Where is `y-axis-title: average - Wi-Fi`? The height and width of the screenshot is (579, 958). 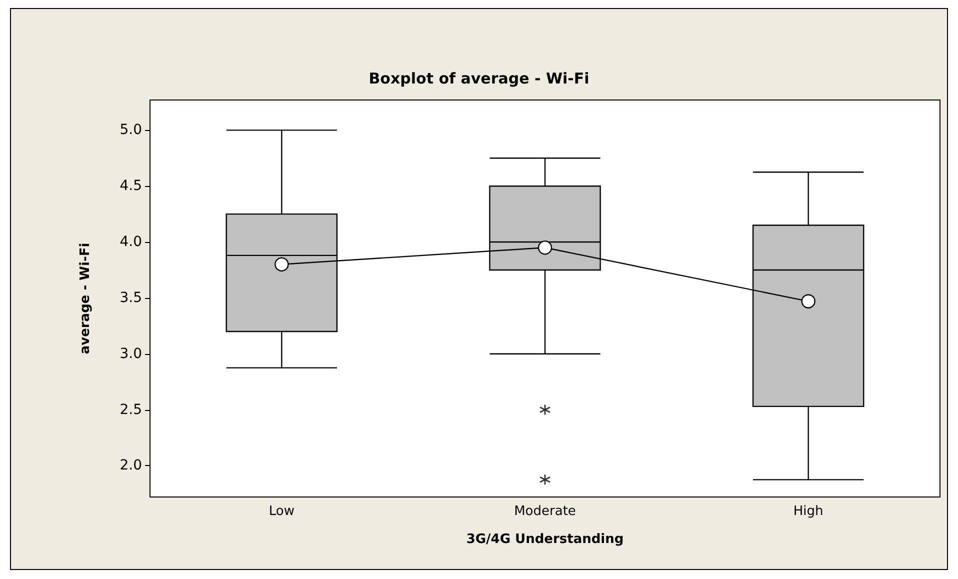 y-axis-title: average - Wi-Fi is located at coordinates (85, 298).